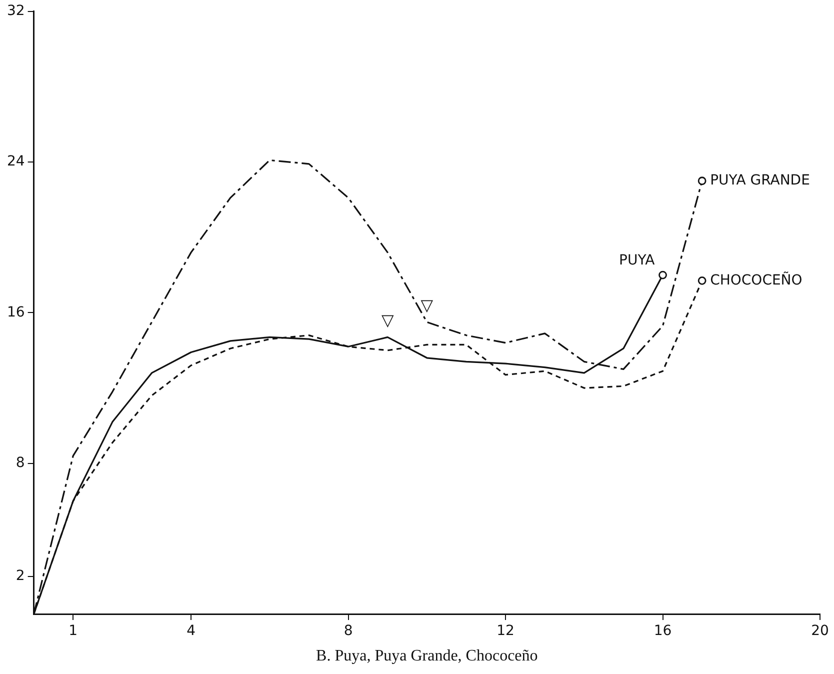 The height and width of the screenshot is (674, 834). Describe the element at coordinates (191, 631) in the screenshot. I see `x-tick-label: 4` at that location.